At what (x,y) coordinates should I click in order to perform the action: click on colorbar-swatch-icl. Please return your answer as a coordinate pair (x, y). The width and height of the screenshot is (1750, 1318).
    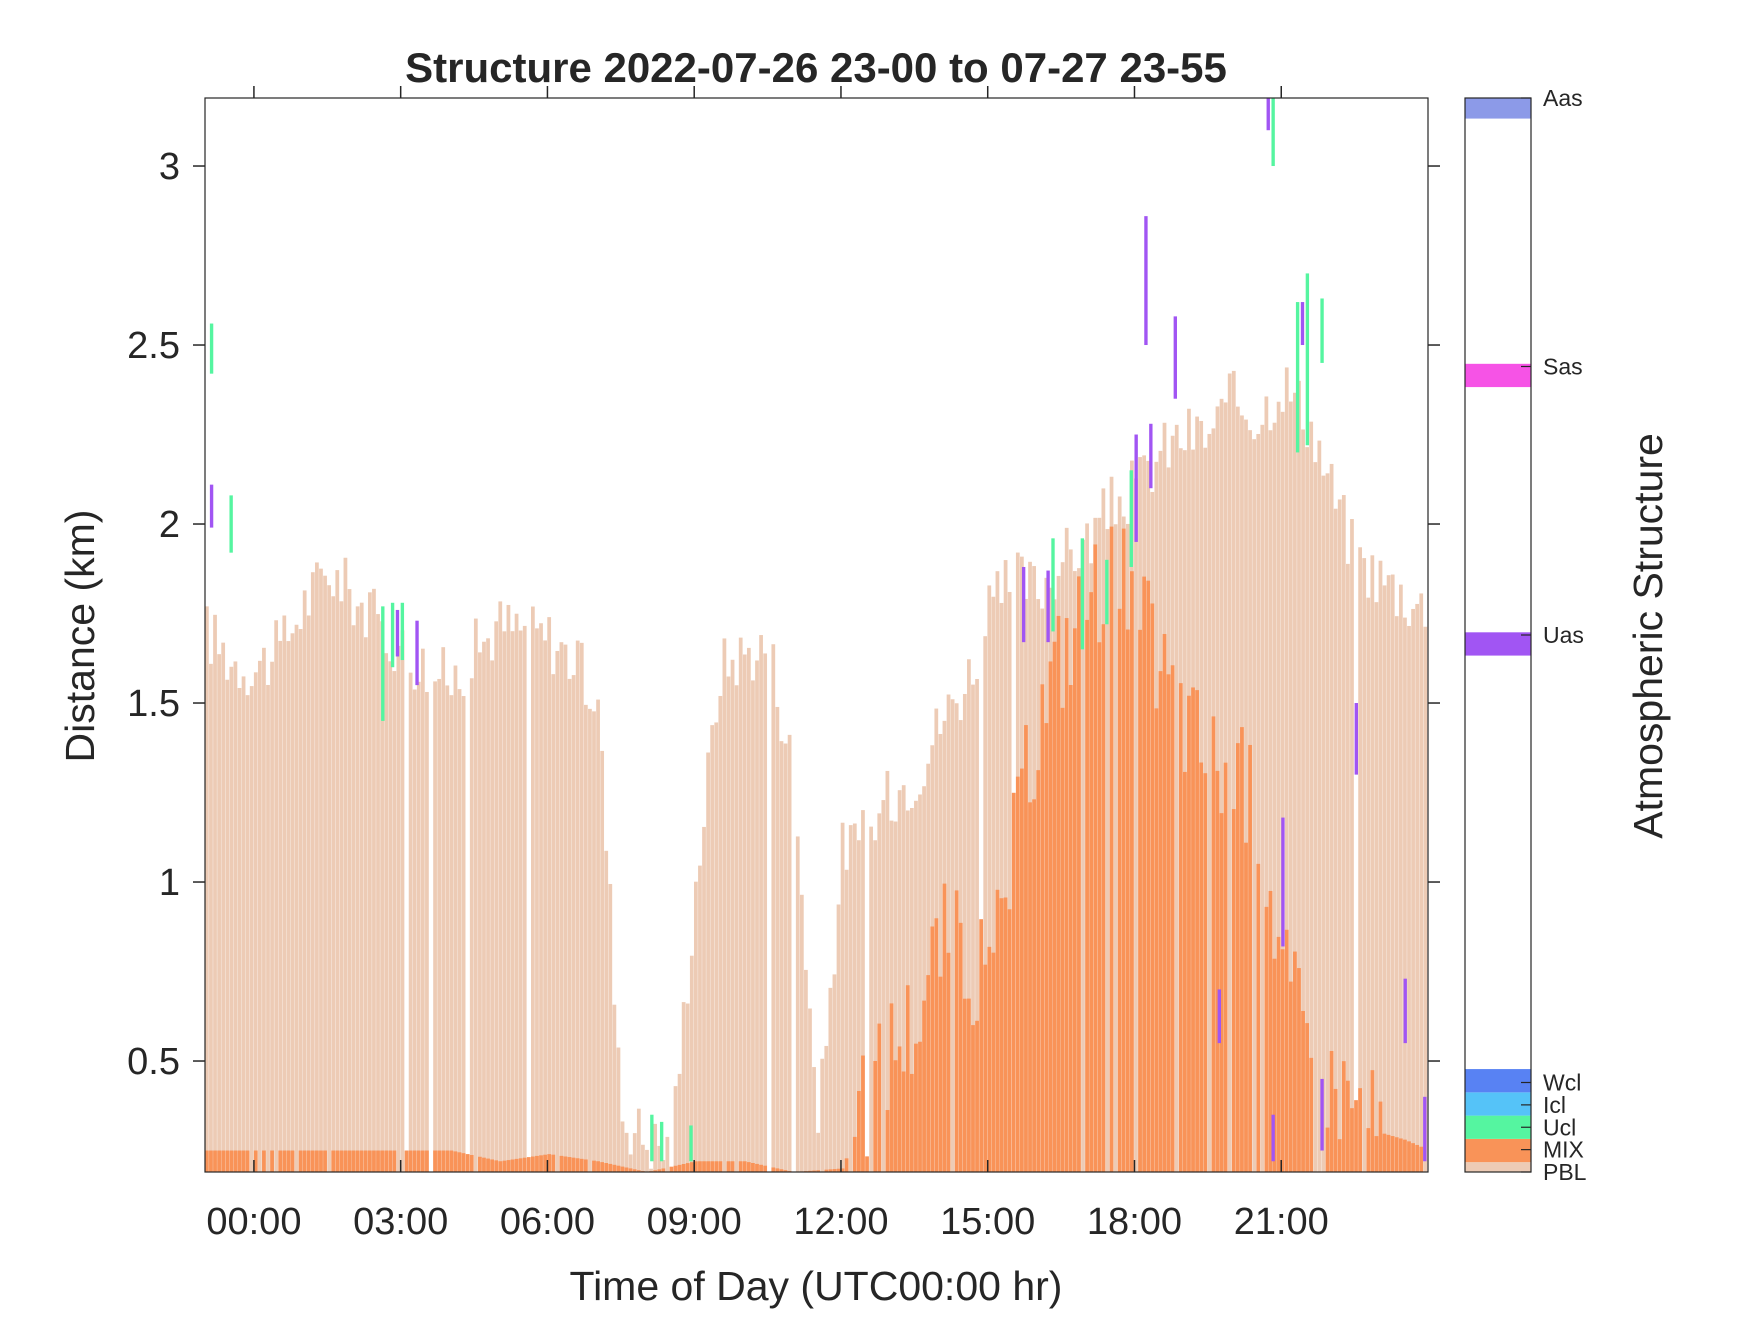
    Looking at the image, I should click on (1498, 1103).